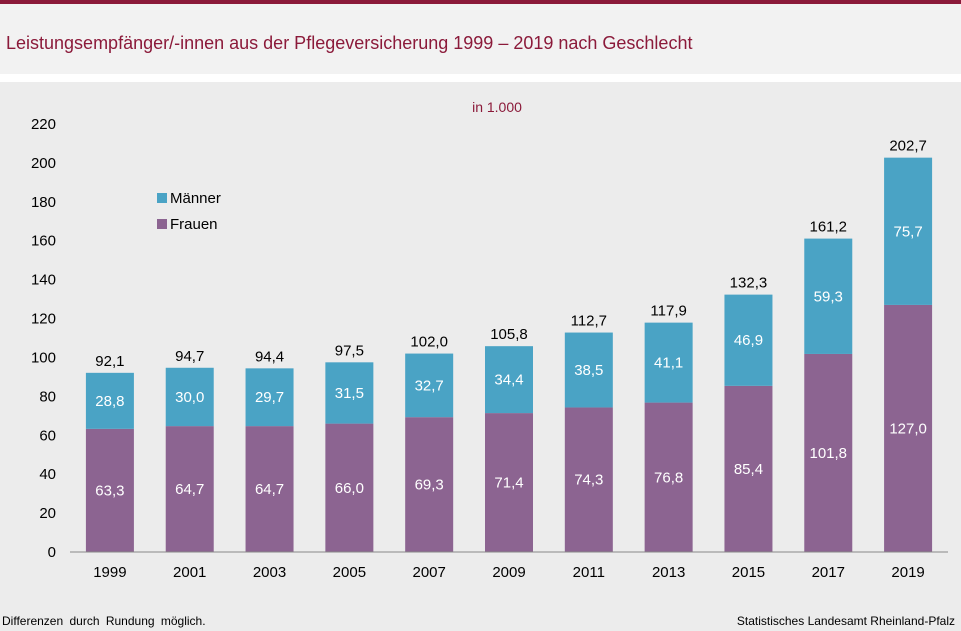  What do you see at coordinates (428, 572) in the screenshot?
I see `x-tick-label: 2007` at bounding box center [428, 572].